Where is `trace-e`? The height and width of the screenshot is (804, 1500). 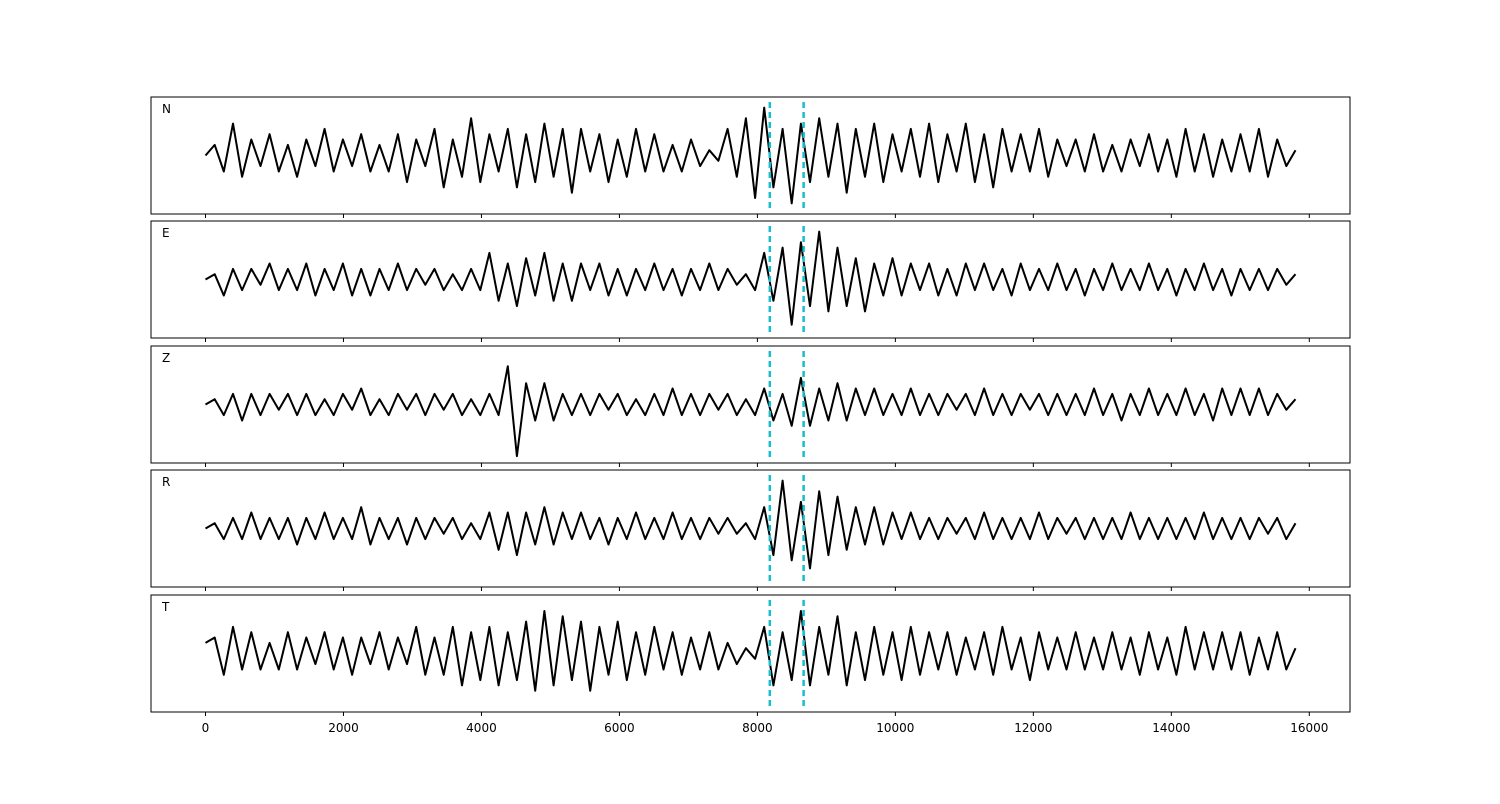 trace-e is located at coordinates (751, 278).